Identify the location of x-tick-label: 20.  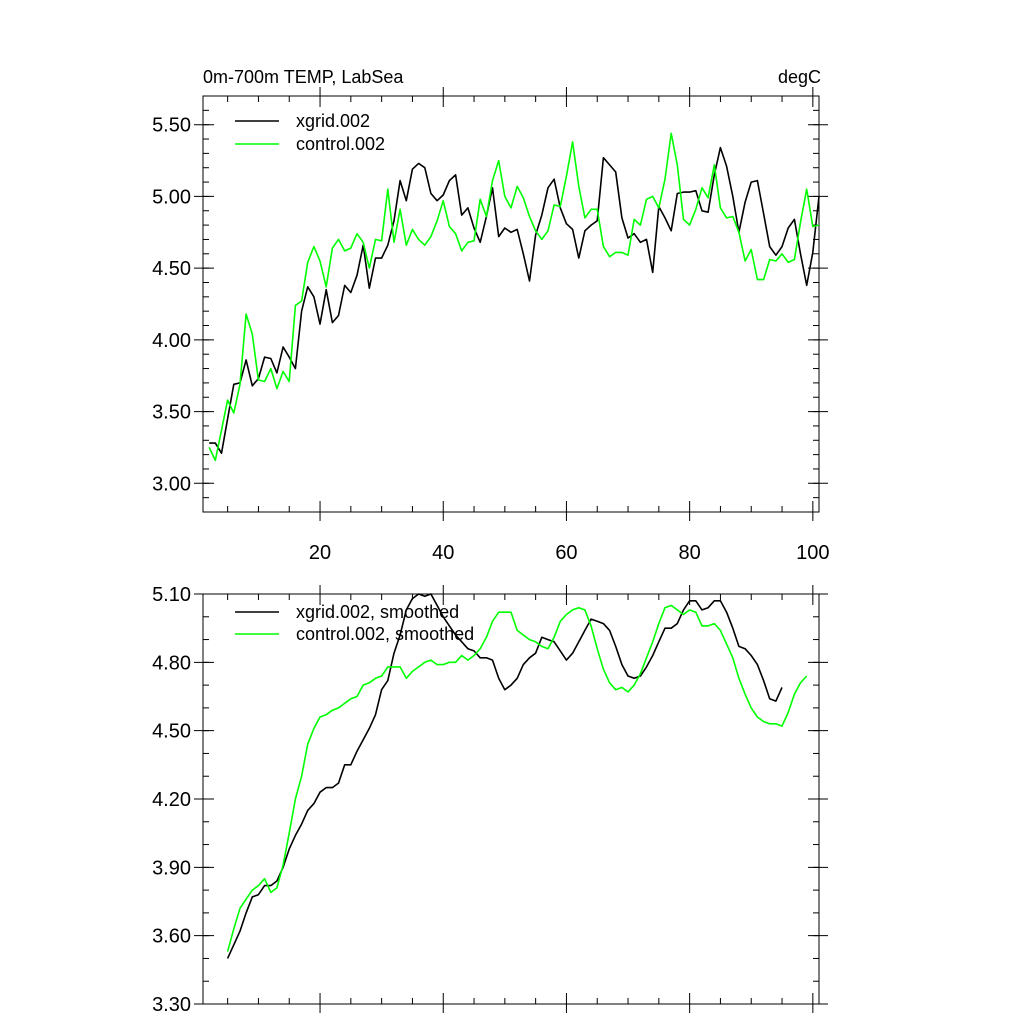
(320, 553).